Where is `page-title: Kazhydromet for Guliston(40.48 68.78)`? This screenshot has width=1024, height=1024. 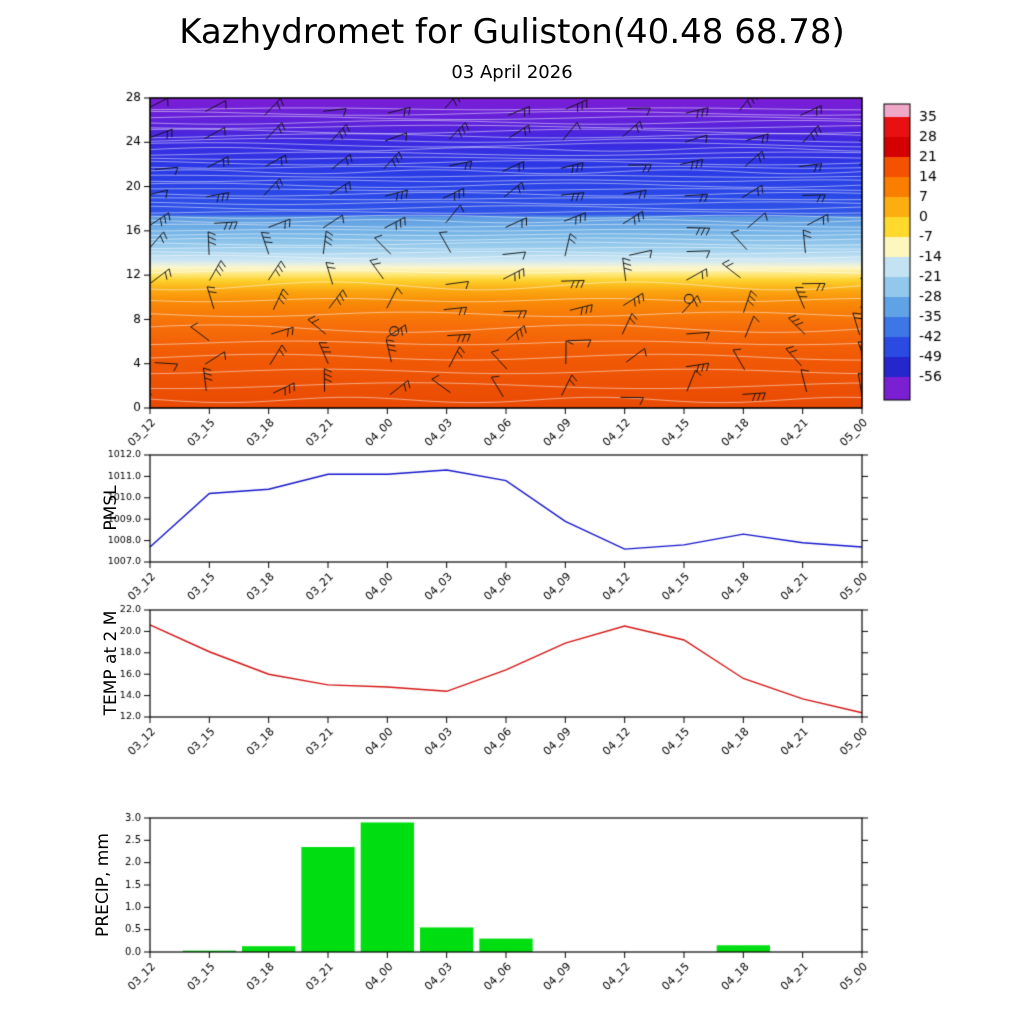
page-title: Kazhydromet for Guliston(40.48 68.78) is located at coordinates (512, 32).